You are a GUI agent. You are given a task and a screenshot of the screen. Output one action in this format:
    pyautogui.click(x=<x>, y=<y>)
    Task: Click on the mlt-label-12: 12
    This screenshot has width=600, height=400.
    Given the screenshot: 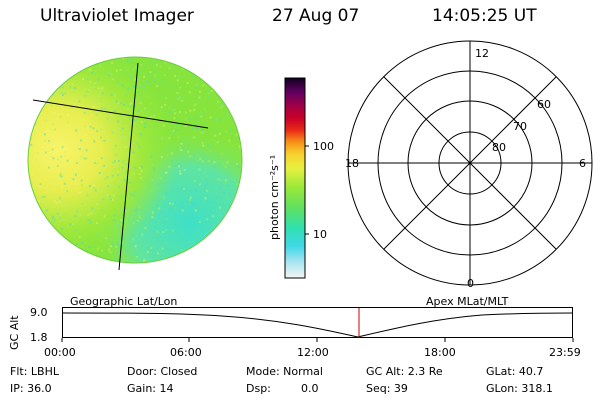 What is the action you would take?
    pyautogui.click(x=482, y=53)
    